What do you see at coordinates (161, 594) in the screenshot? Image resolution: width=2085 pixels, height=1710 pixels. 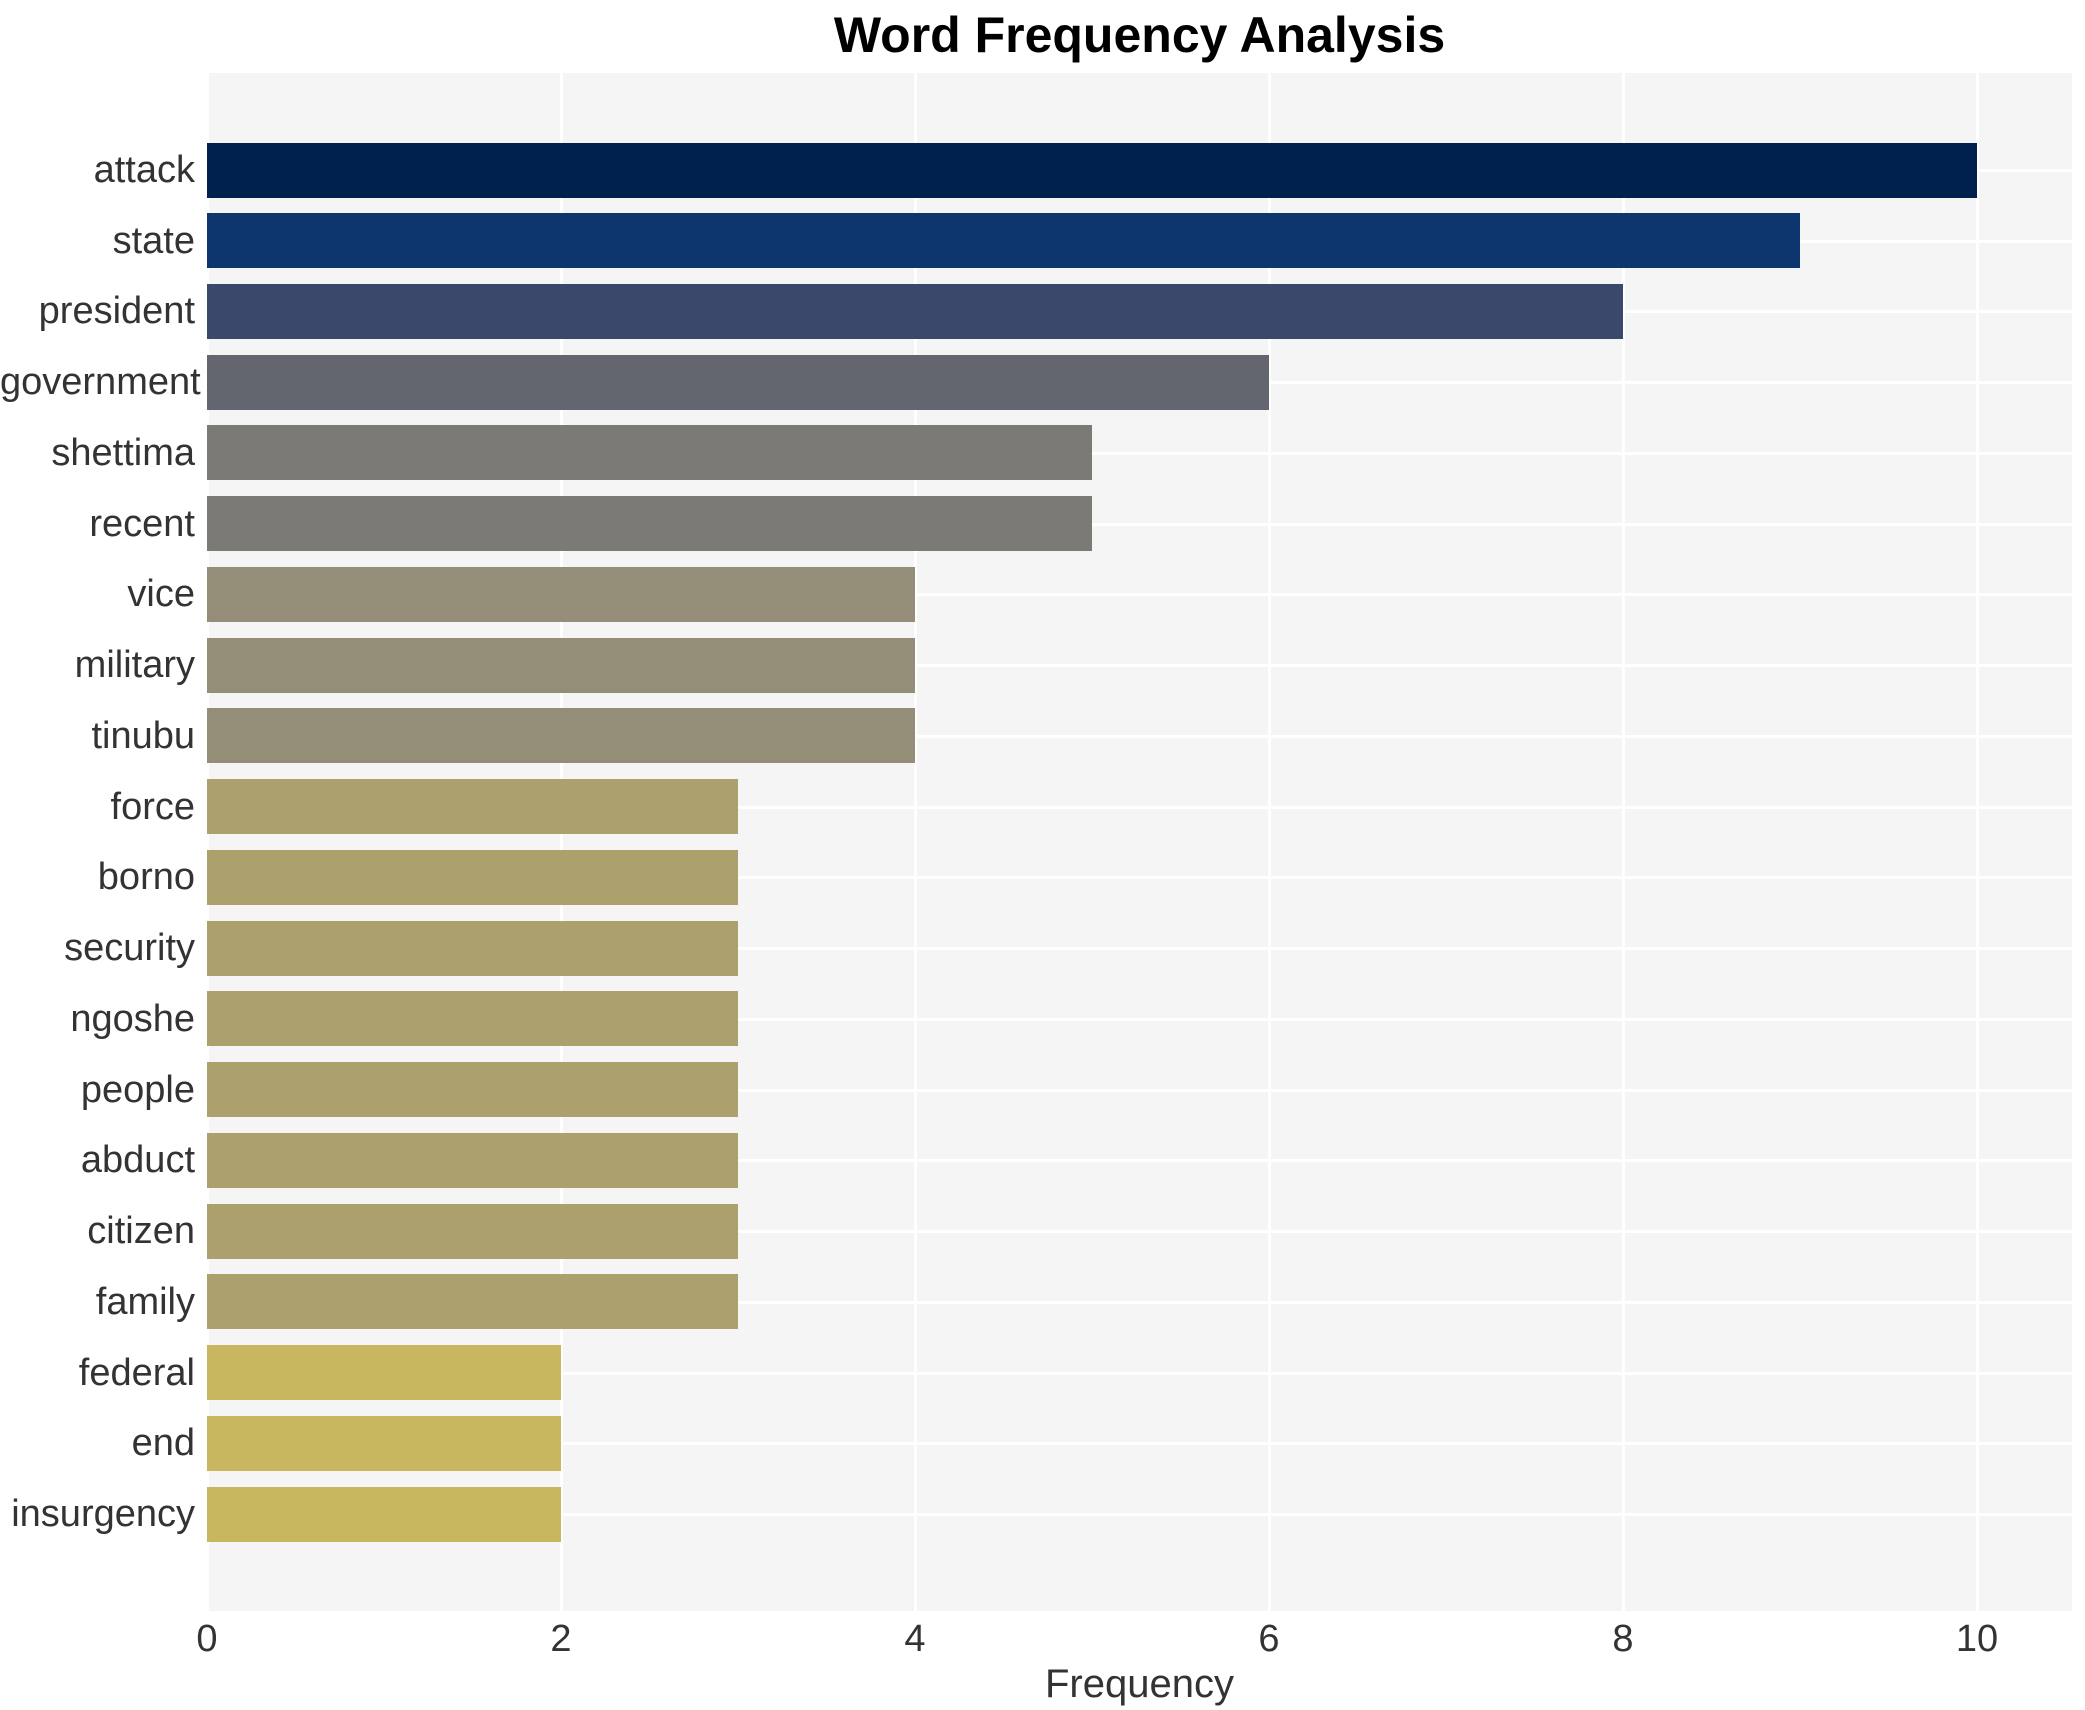 I see `y-axis-label: vice` at bounding box center [161, 594].